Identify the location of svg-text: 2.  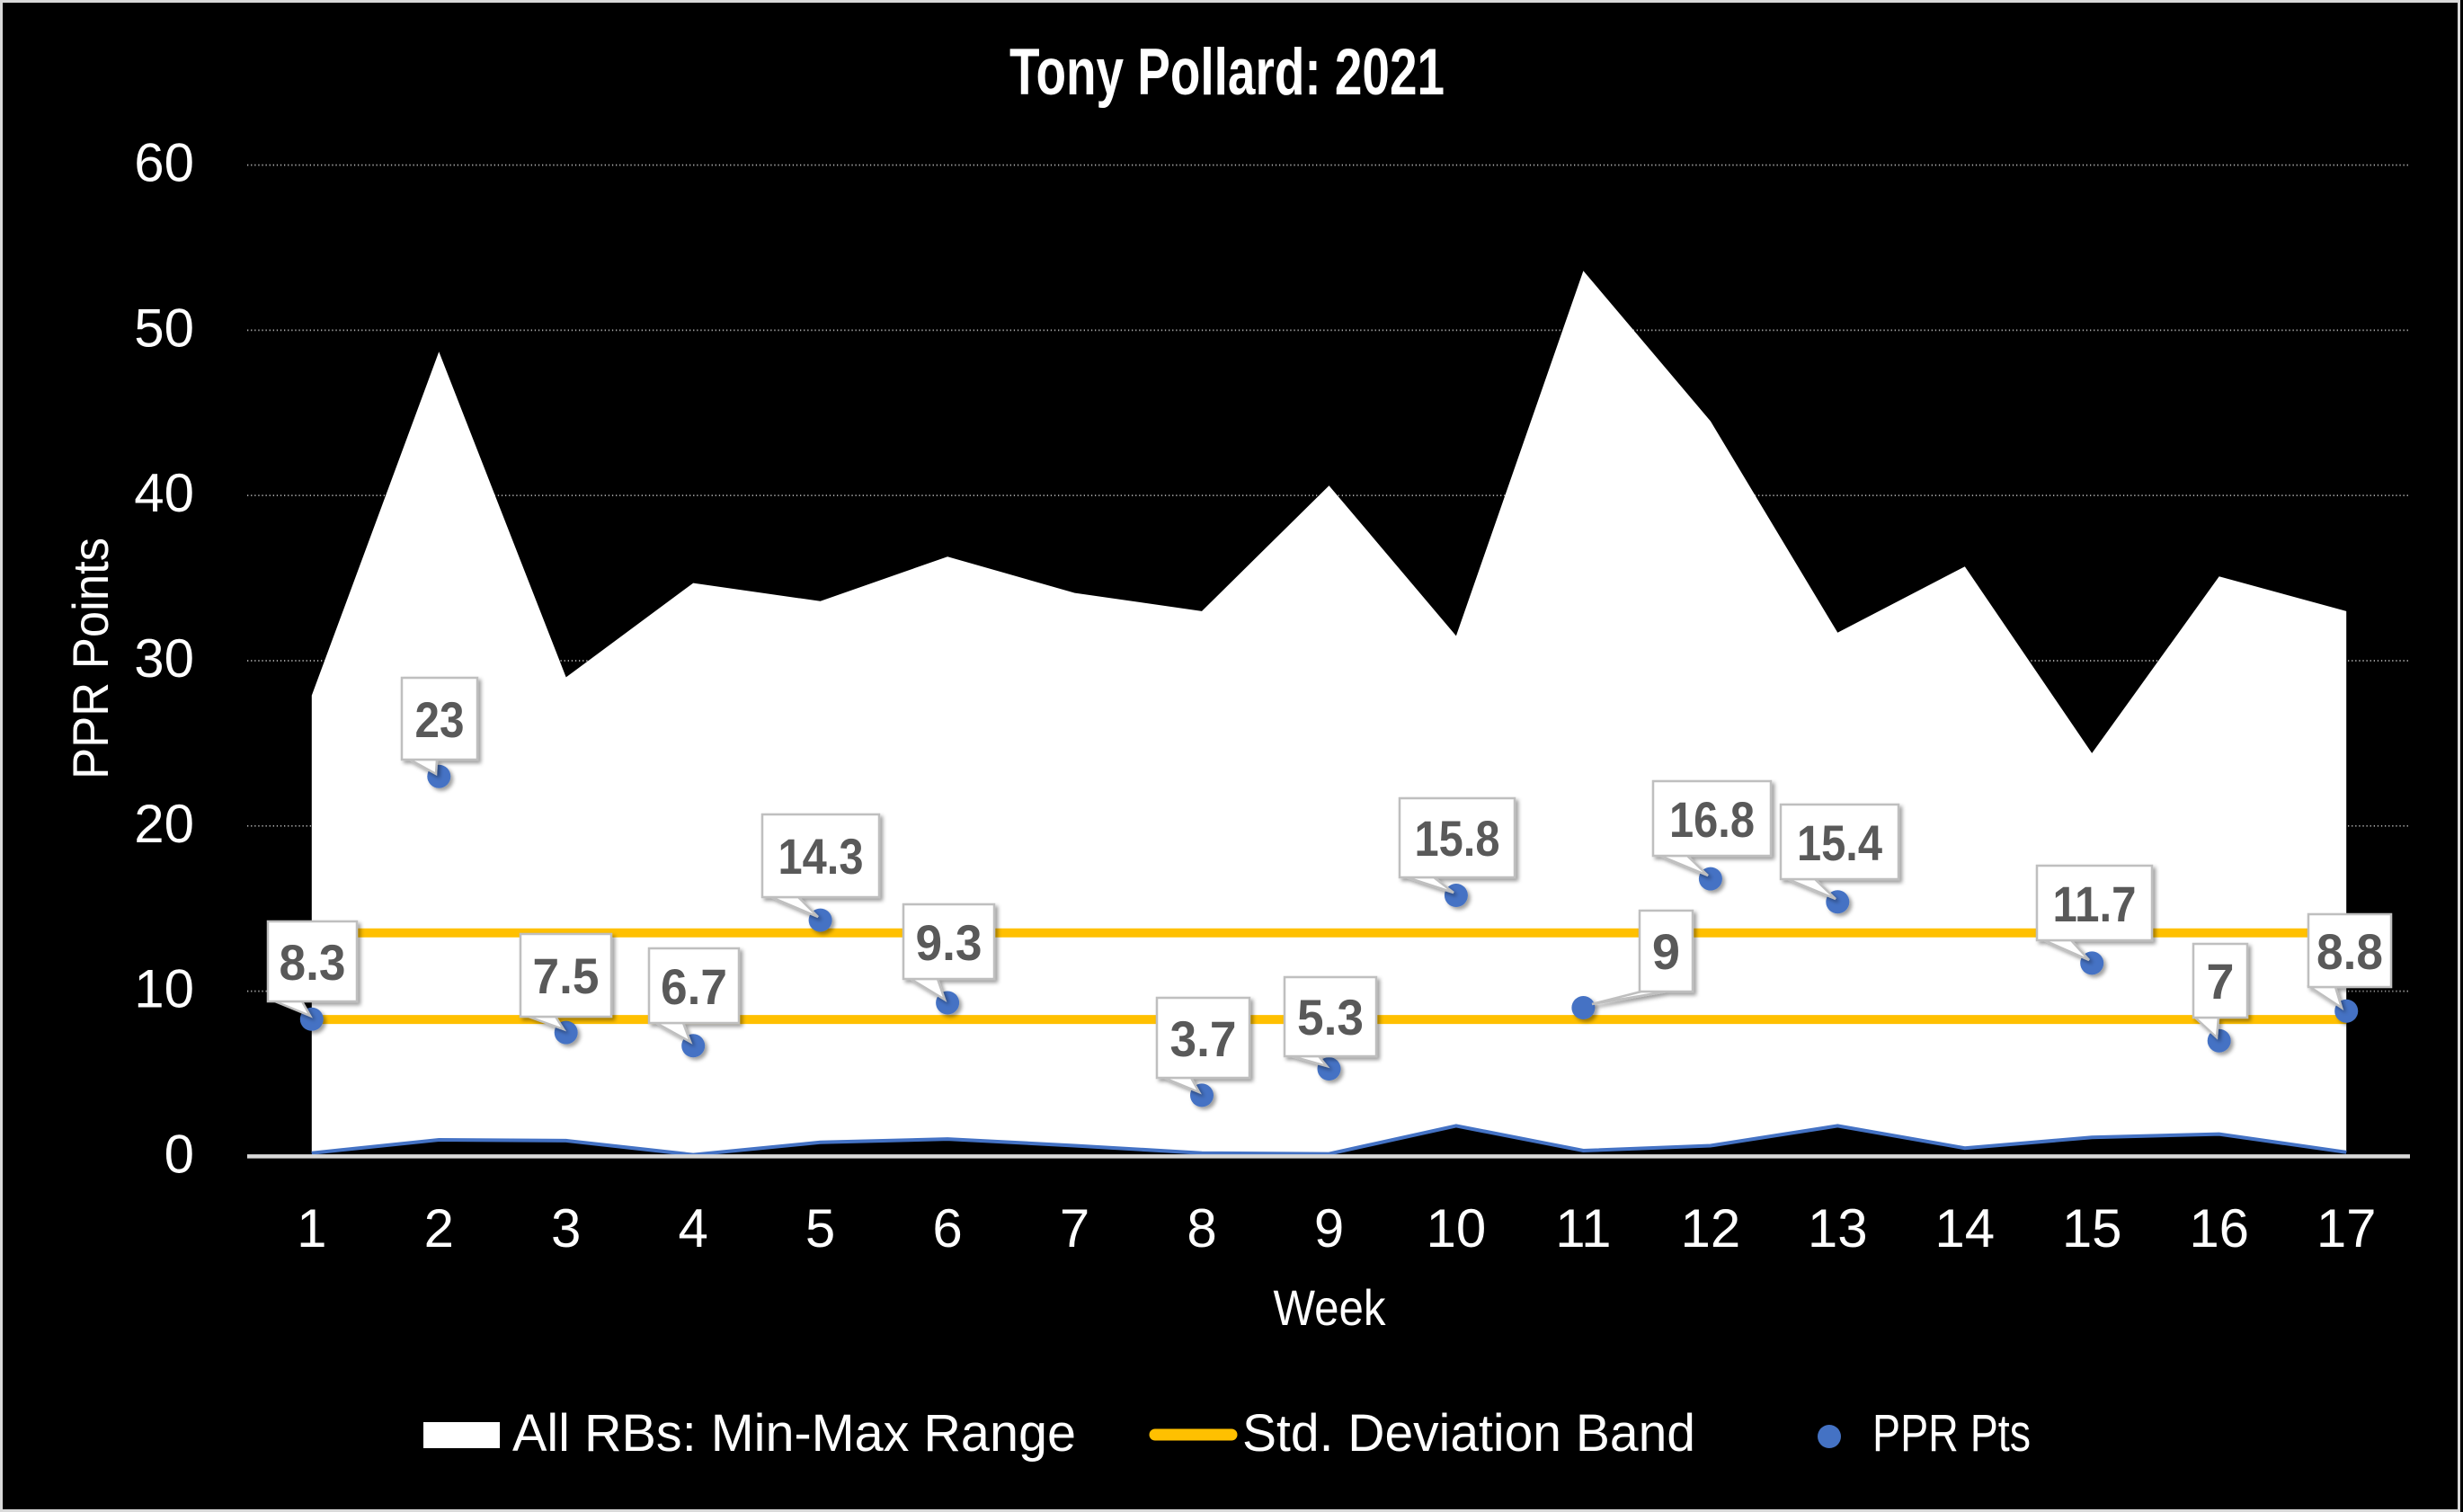
(439, 1228).